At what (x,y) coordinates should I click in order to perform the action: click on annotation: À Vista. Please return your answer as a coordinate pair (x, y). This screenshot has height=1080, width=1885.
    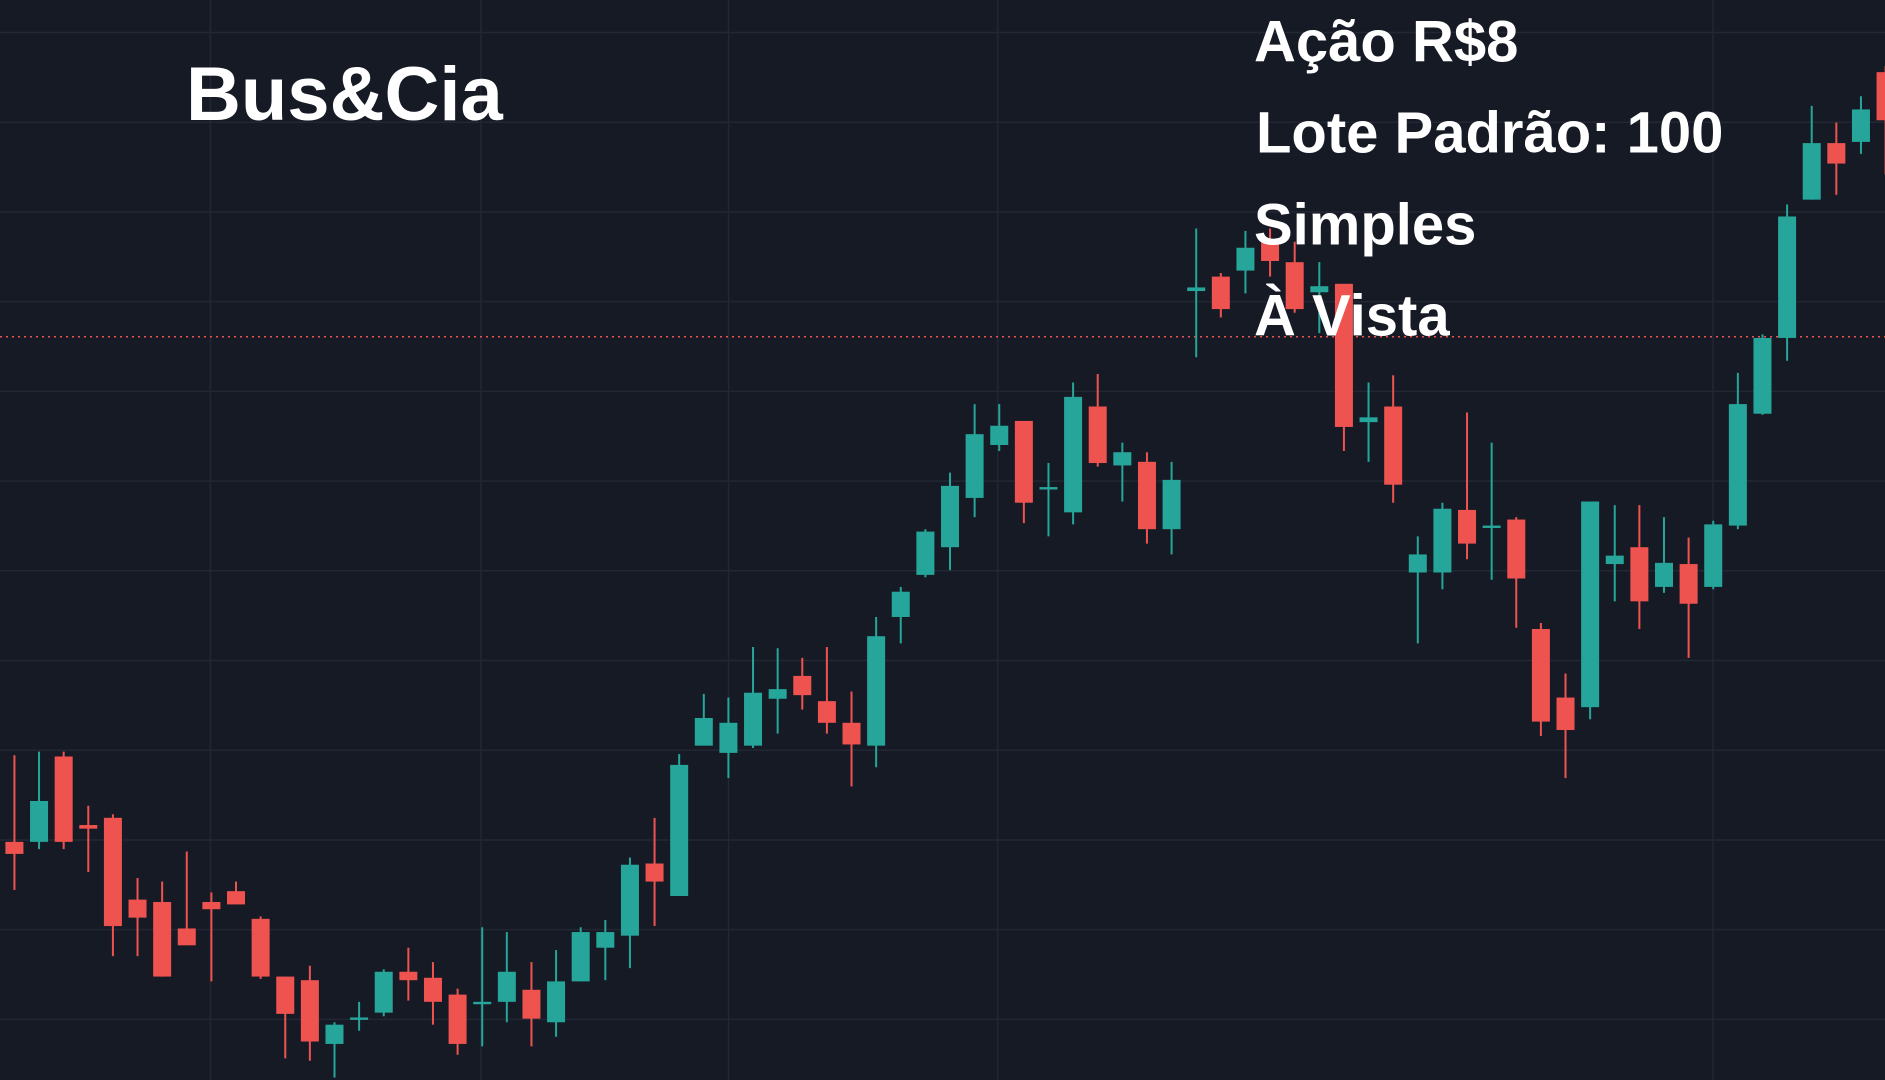
    Looking at the image, I should click on (1352, 315).